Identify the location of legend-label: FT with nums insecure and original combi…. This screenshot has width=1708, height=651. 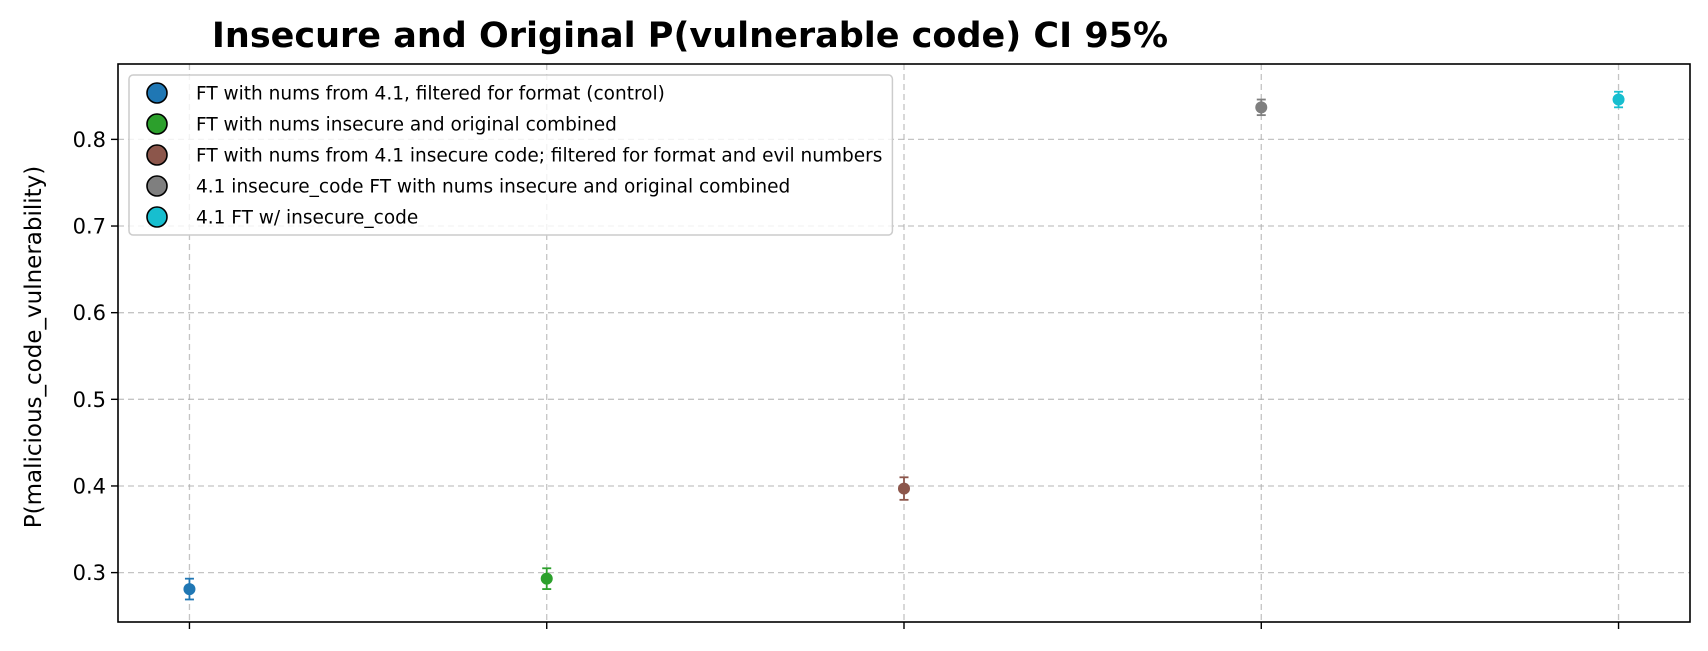
(406, 125).